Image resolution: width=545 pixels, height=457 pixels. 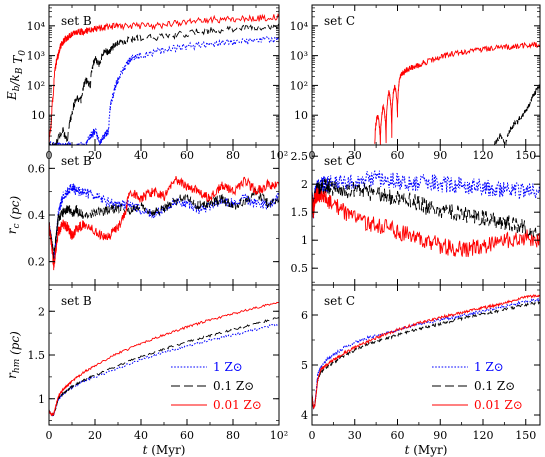 What do you see at coordinates (13, 355) in the screenshot?
I see `y-axis-label: rhm (pc)` at bounding box center [13, 355].